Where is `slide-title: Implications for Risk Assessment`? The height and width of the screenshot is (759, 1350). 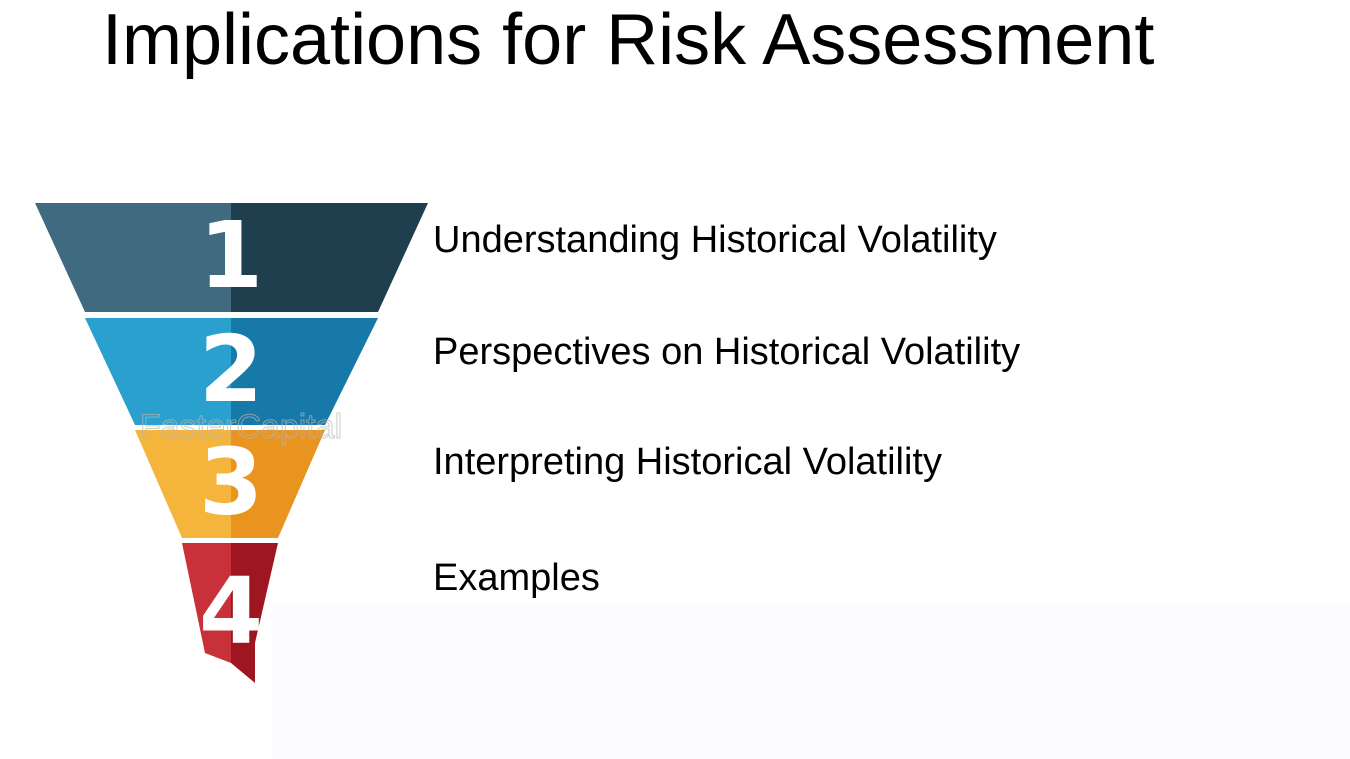
slide-title: Implications for Risk Assessment is located at coordinates (628, 40).